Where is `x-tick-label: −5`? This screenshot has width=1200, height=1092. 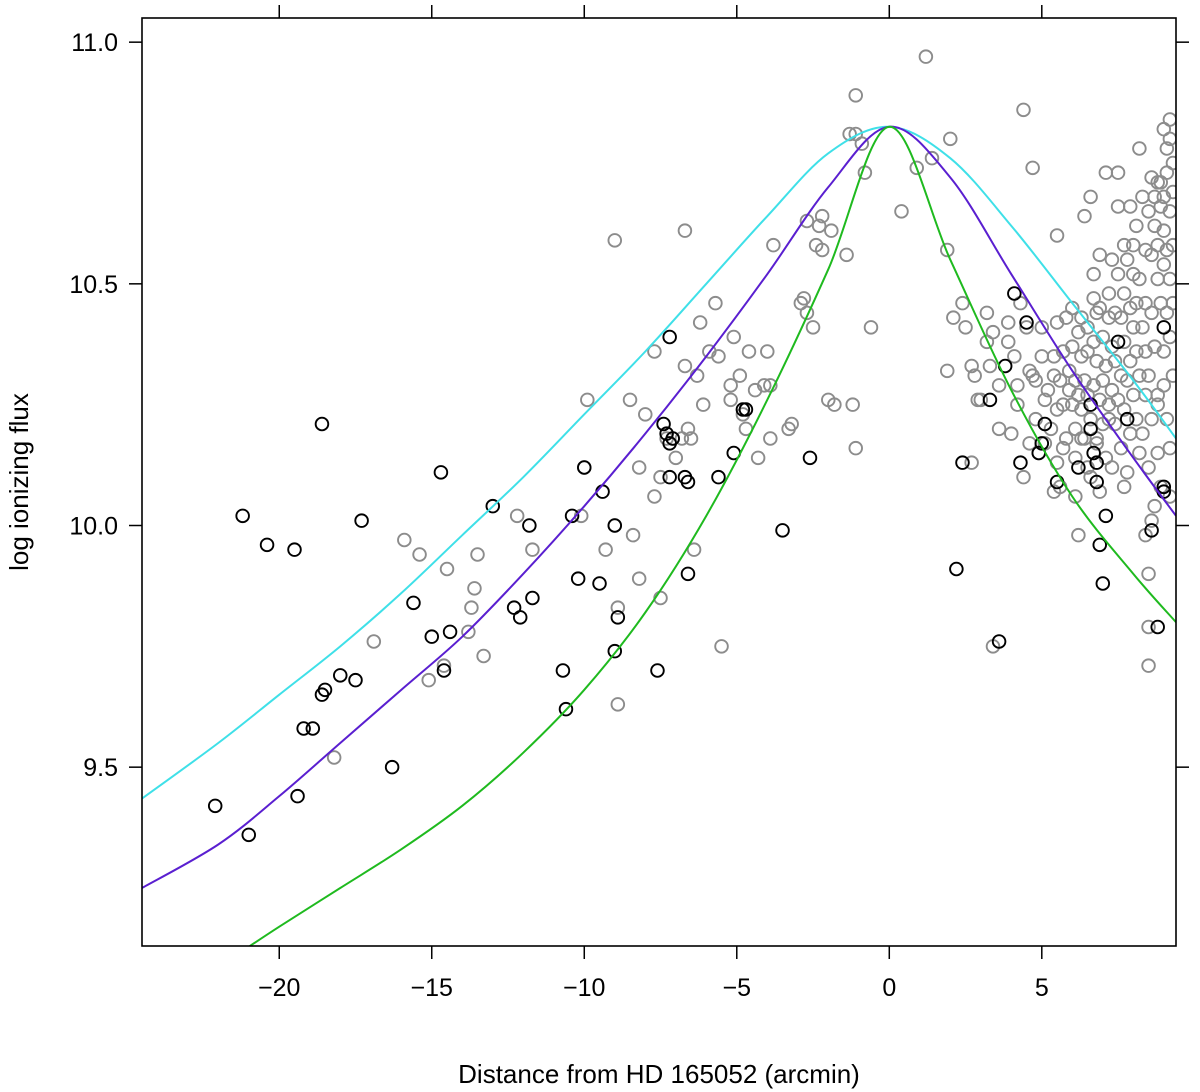 x-tick-label: −5 is located at coordinates (737, 988).